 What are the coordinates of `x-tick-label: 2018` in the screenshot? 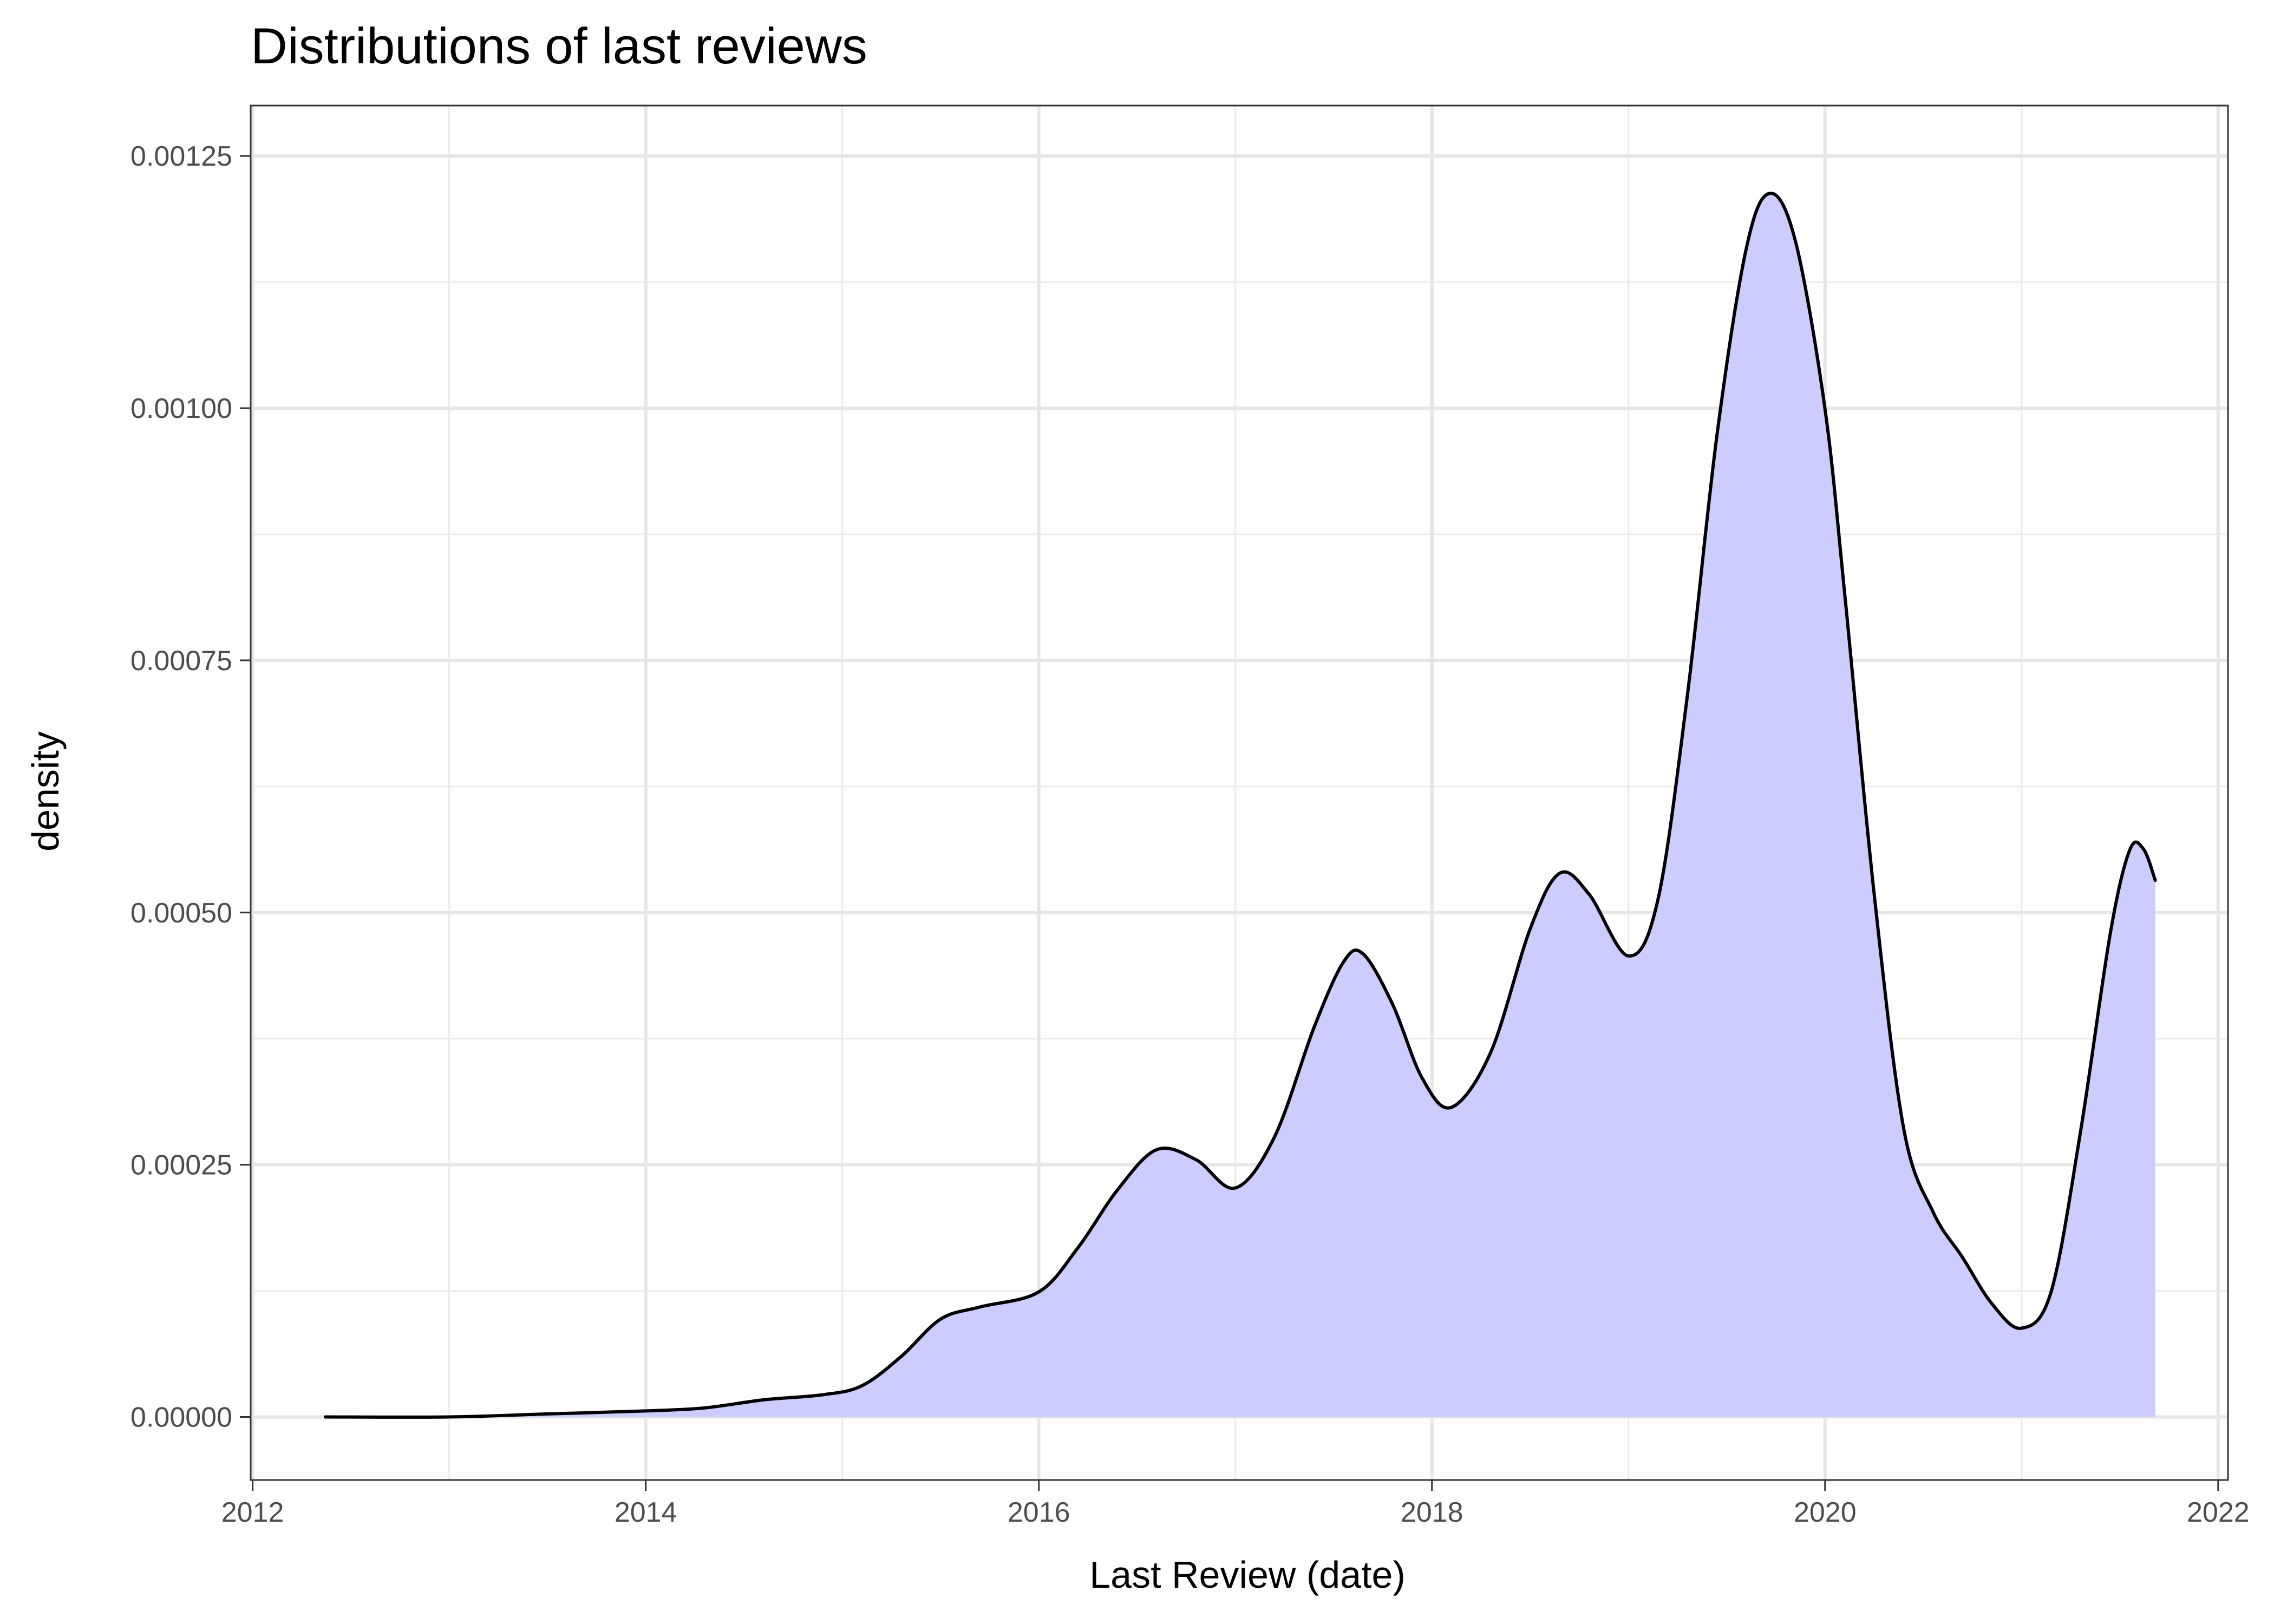 It's located at (1432, 1513).